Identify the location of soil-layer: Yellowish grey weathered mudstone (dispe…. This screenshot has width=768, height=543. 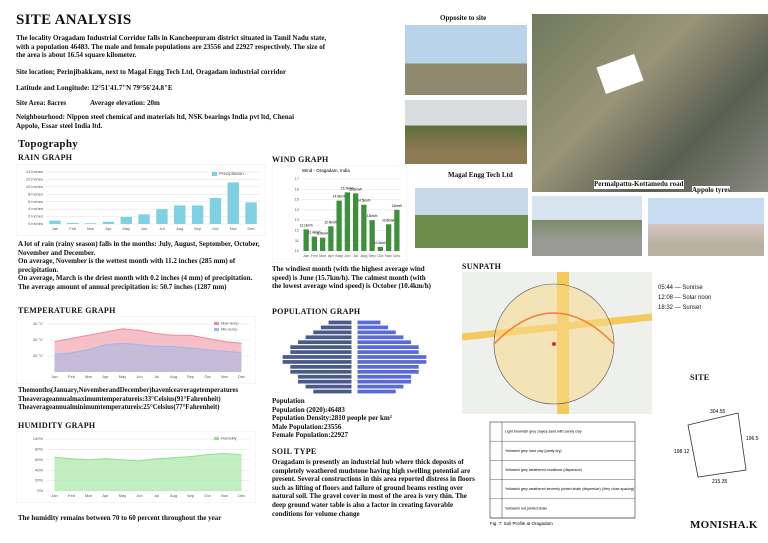
(543, 470).